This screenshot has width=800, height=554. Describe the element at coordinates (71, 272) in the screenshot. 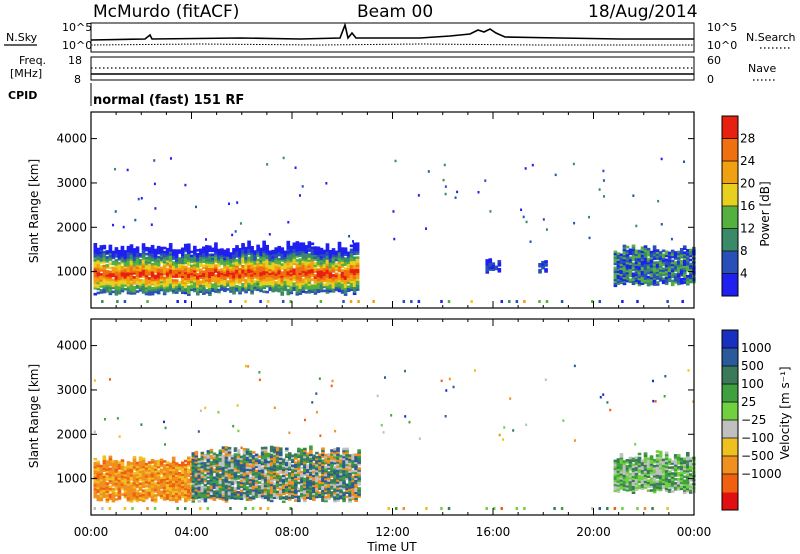

I see `y-tick-label: 1000` at that location.